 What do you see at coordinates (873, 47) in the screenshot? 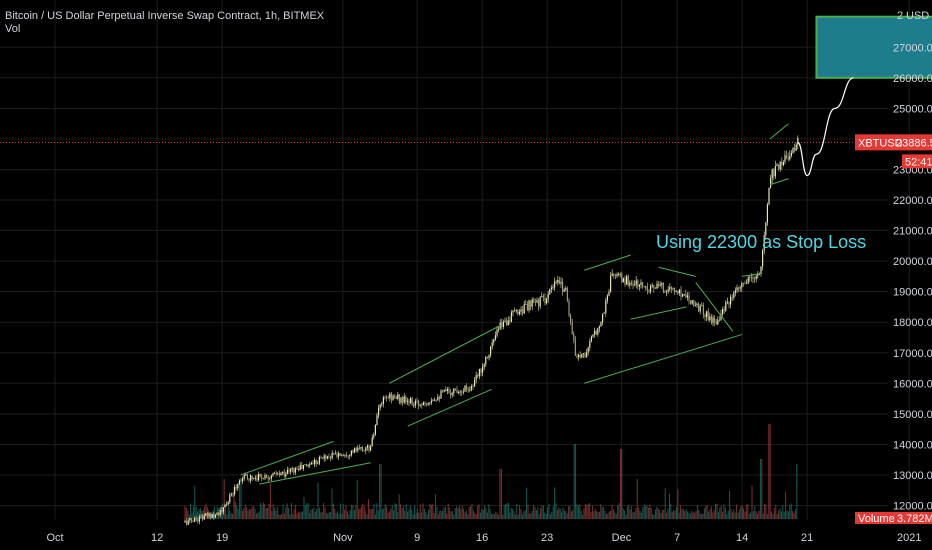
I see `target-zone-box` at bounding box center [873, 47].